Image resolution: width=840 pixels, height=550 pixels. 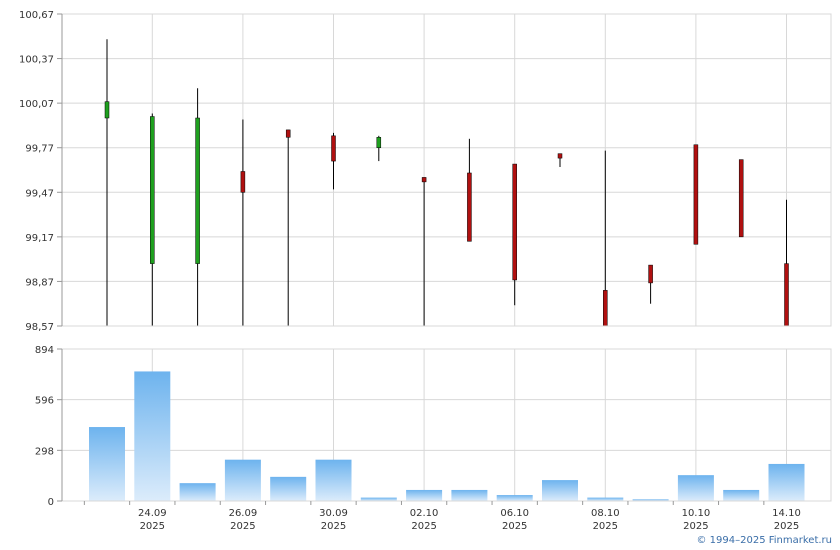 What do you see at coordinates (243, 513) in the screenshot?
I see `x-tick-date-label: 26.09` at bounding box center [243, 513].